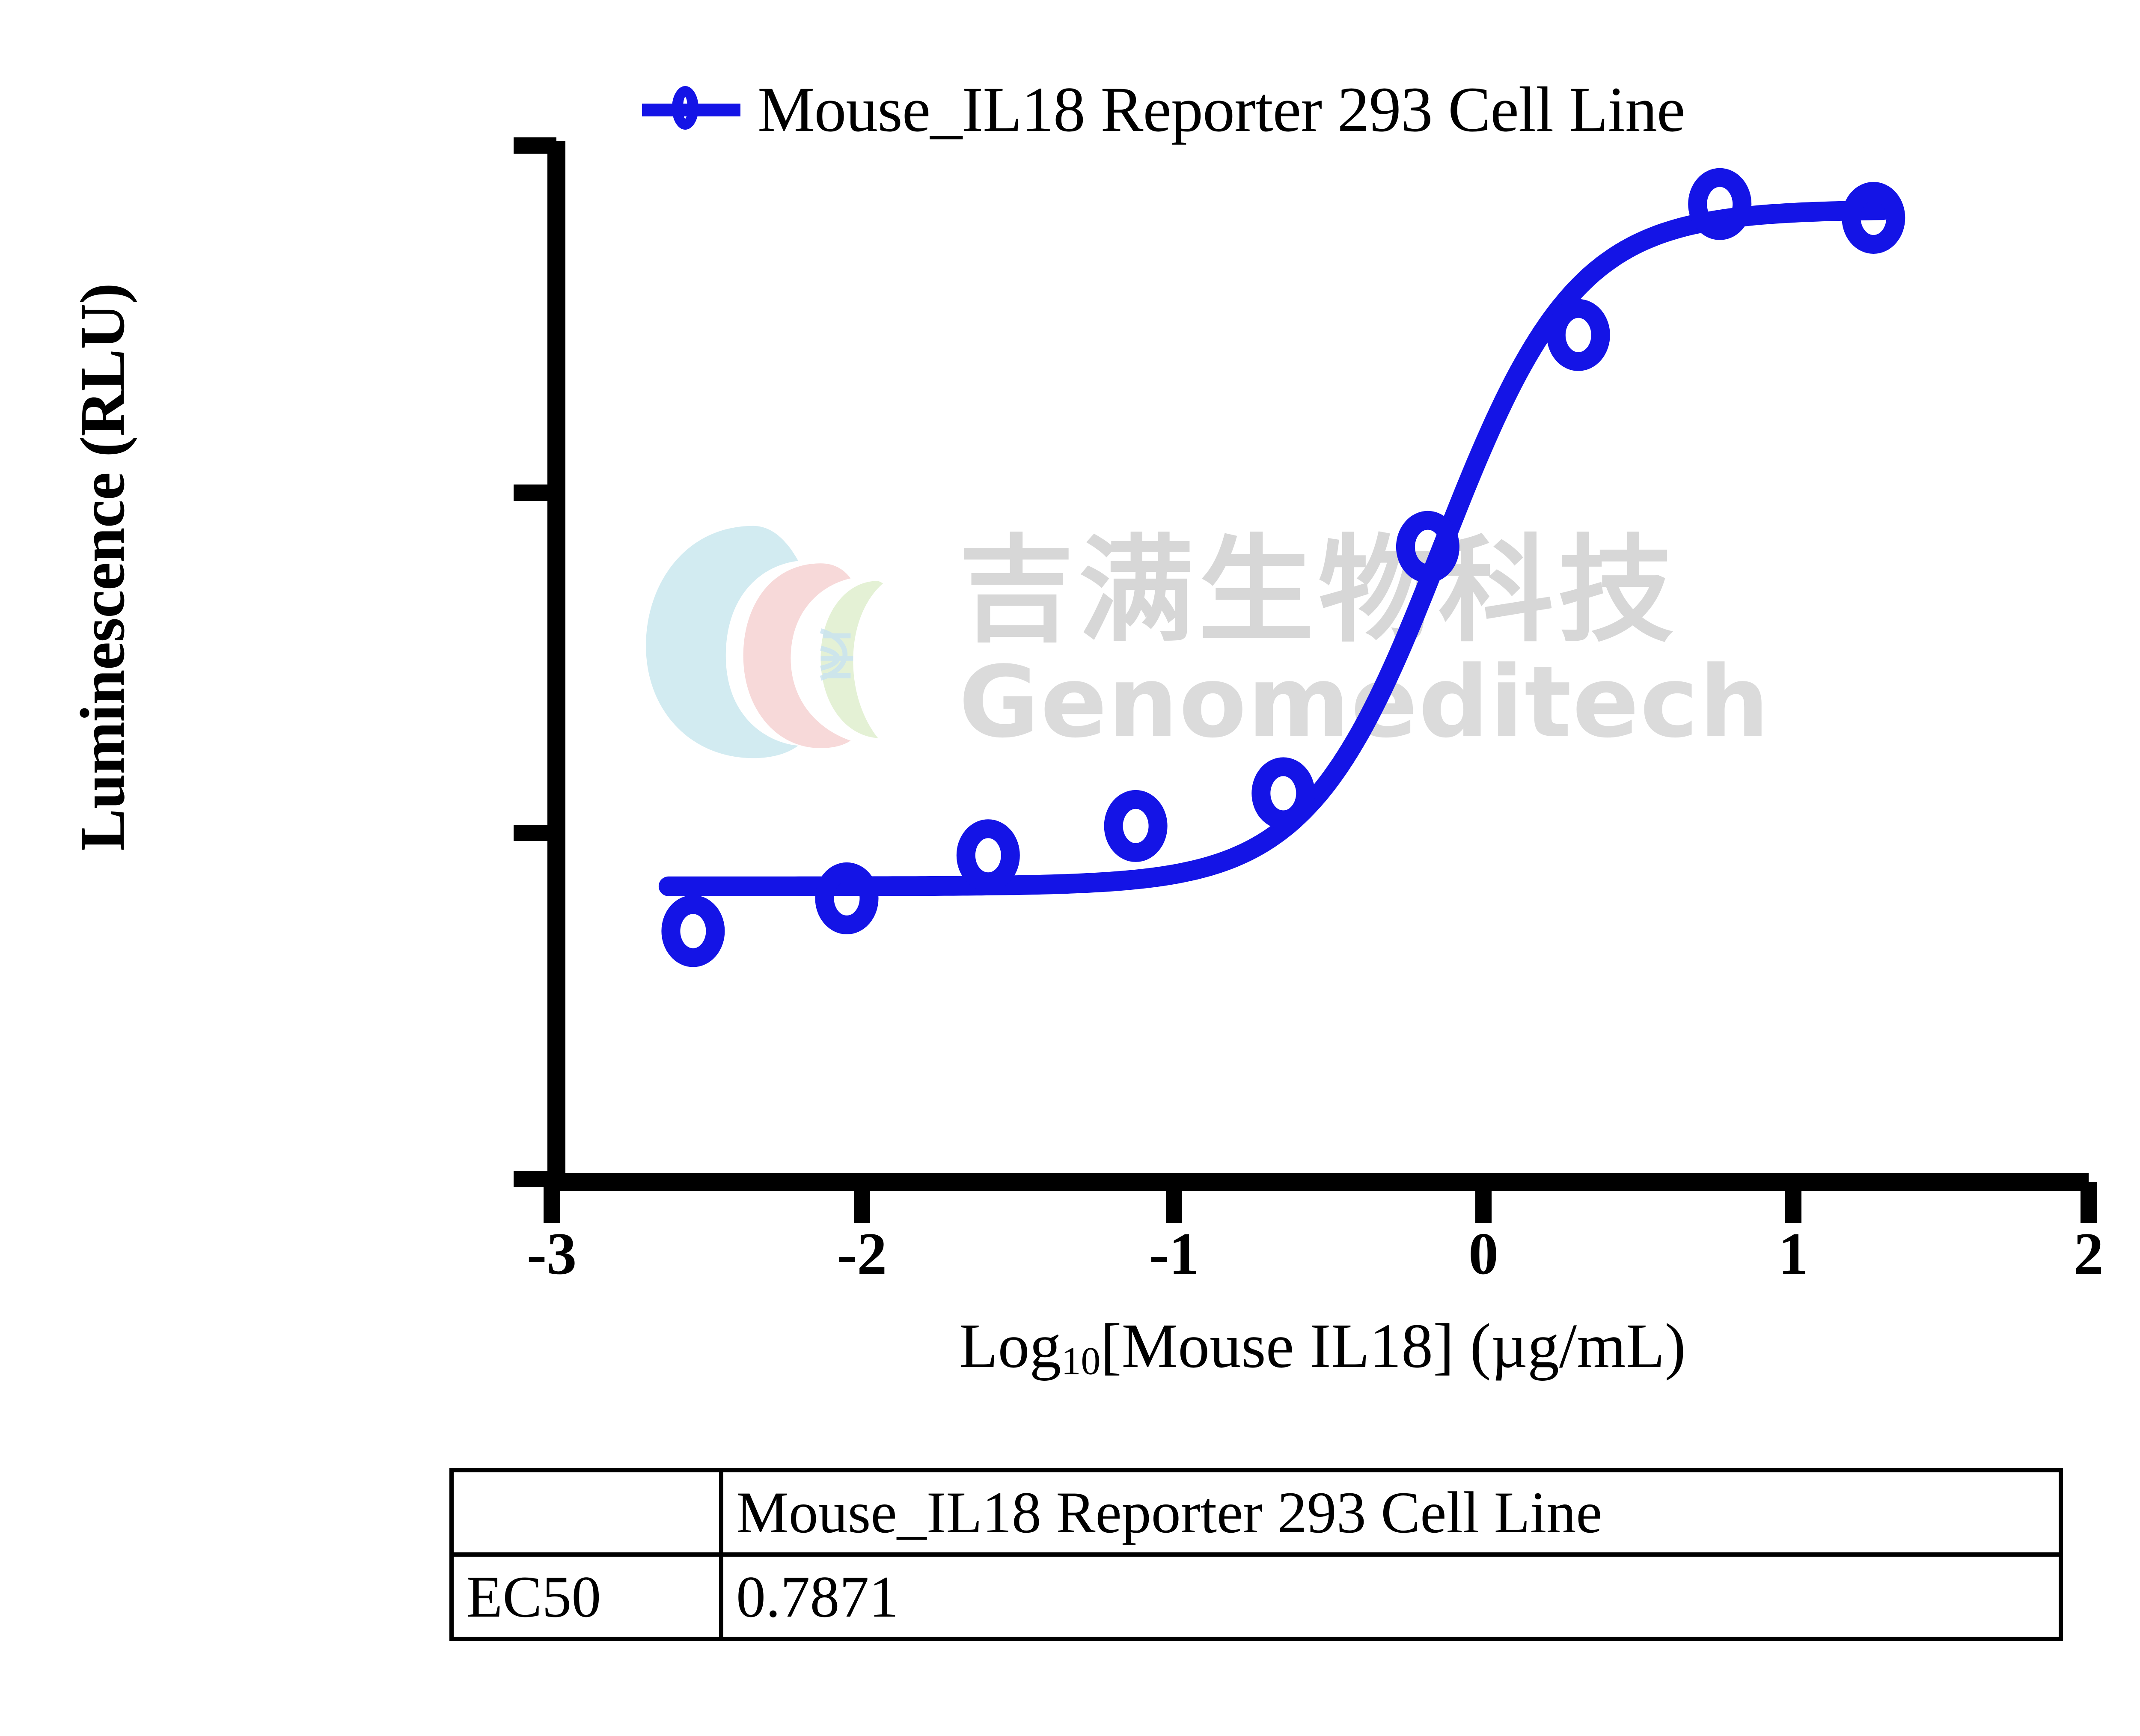 The width and height of the screenshot is (2140, 1736). I want to click on x-axis-title: Log10[Mouse IL18] (µg/mL), so click(1322, 1347).